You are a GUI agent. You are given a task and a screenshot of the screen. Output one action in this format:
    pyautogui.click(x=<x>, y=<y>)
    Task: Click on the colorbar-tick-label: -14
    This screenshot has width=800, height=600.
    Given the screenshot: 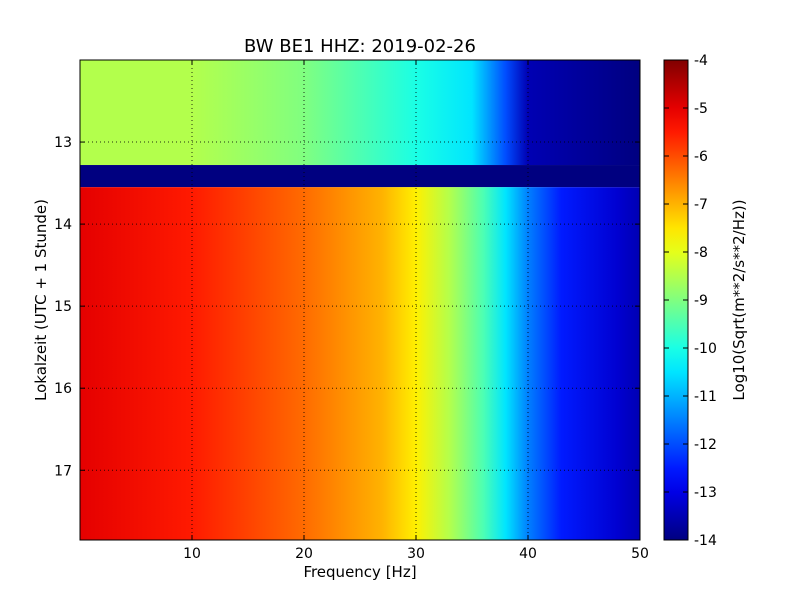 What is the action you would take?
    pyautogui.click(x=705, y=541)
    